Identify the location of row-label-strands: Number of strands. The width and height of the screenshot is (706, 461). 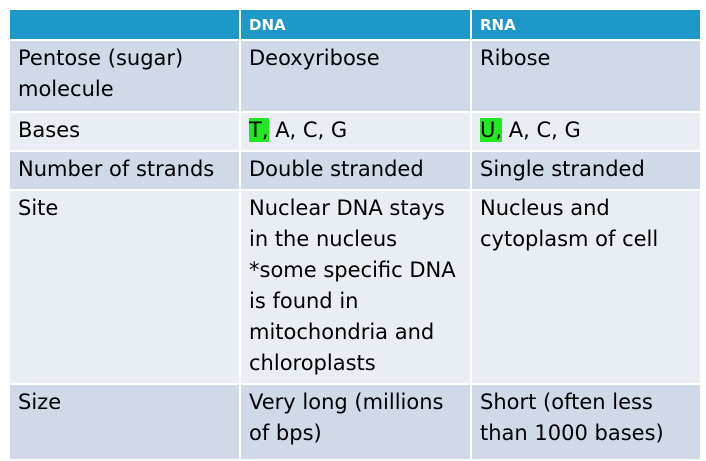
(124, 170).